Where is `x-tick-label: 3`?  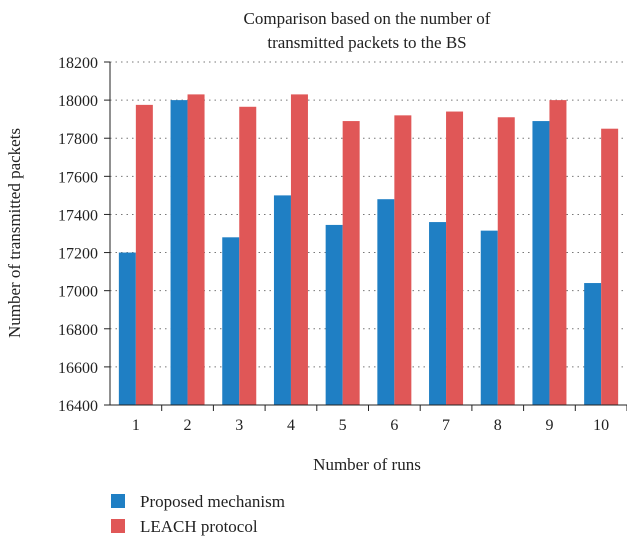 x-tick-label: 3 is located at coordinates (239, 425).